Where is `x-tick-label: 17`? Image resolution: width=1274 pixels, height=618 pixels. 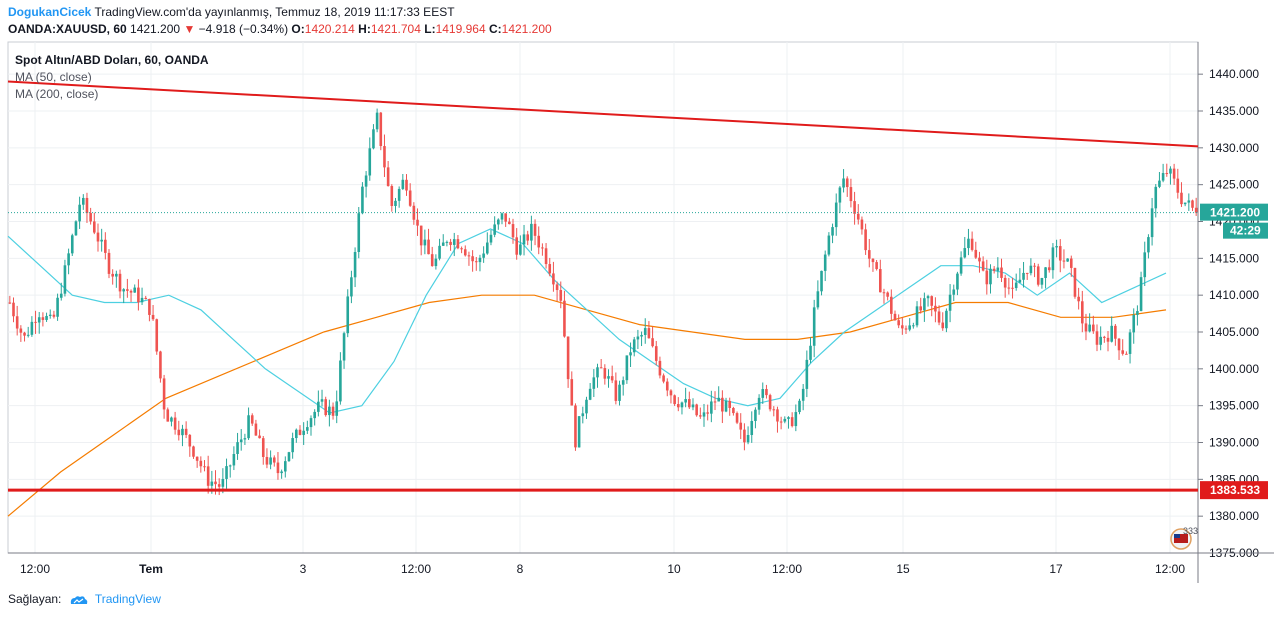 x-tick-label: 17 is located at coordinates (1056, 569).